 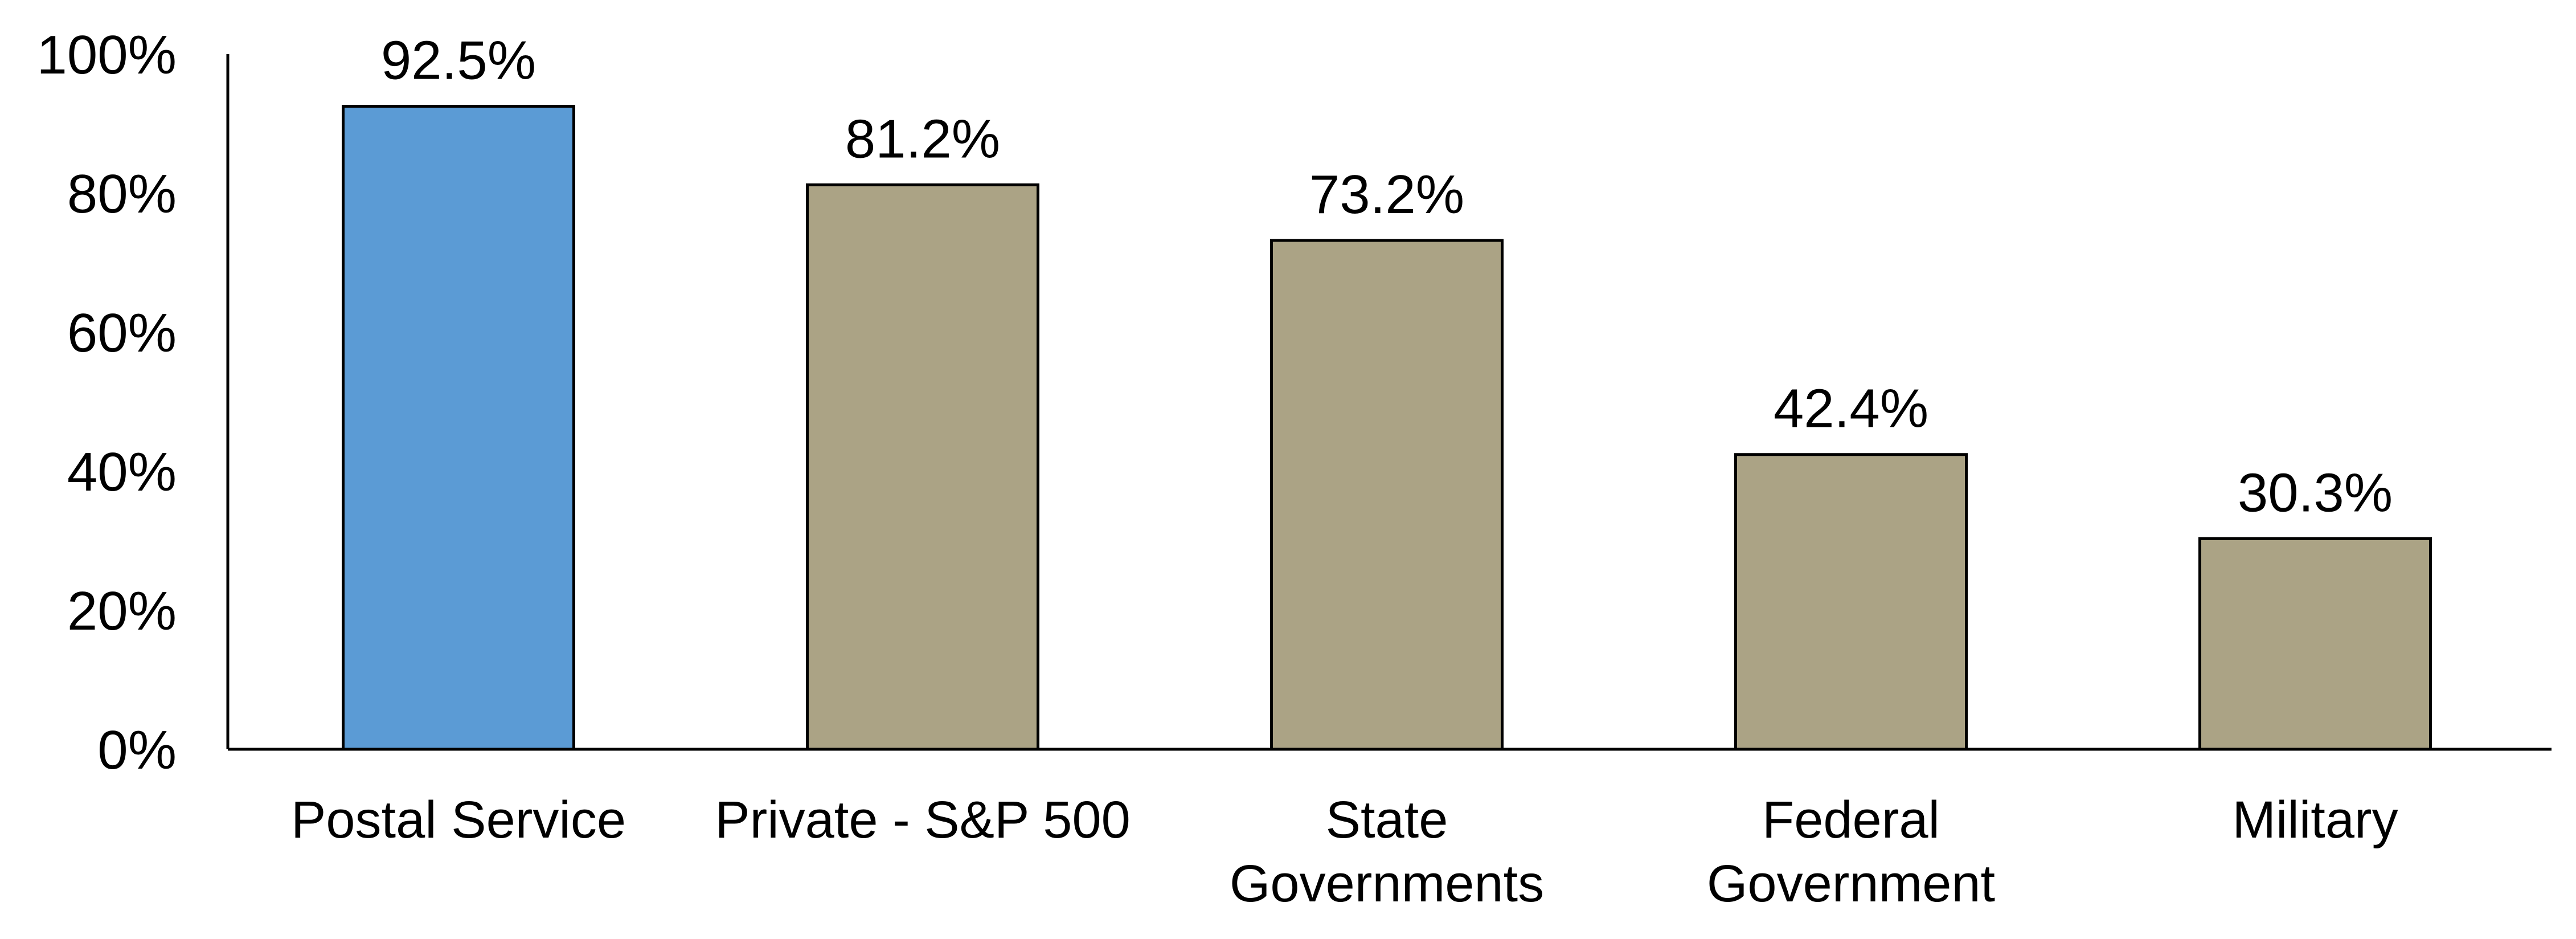 What do you see at coordinates (458, 820) in the screenshot?
I see `category-label: Postal Service` at bounding box center [458, 820].